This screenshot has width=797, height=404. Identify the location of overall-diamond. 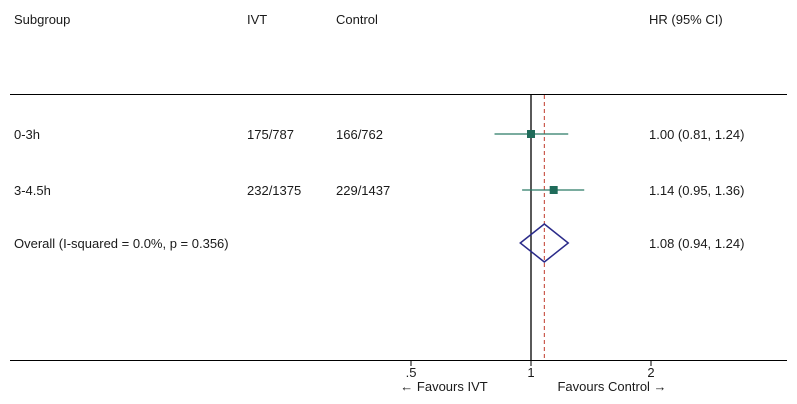
(544, 243).